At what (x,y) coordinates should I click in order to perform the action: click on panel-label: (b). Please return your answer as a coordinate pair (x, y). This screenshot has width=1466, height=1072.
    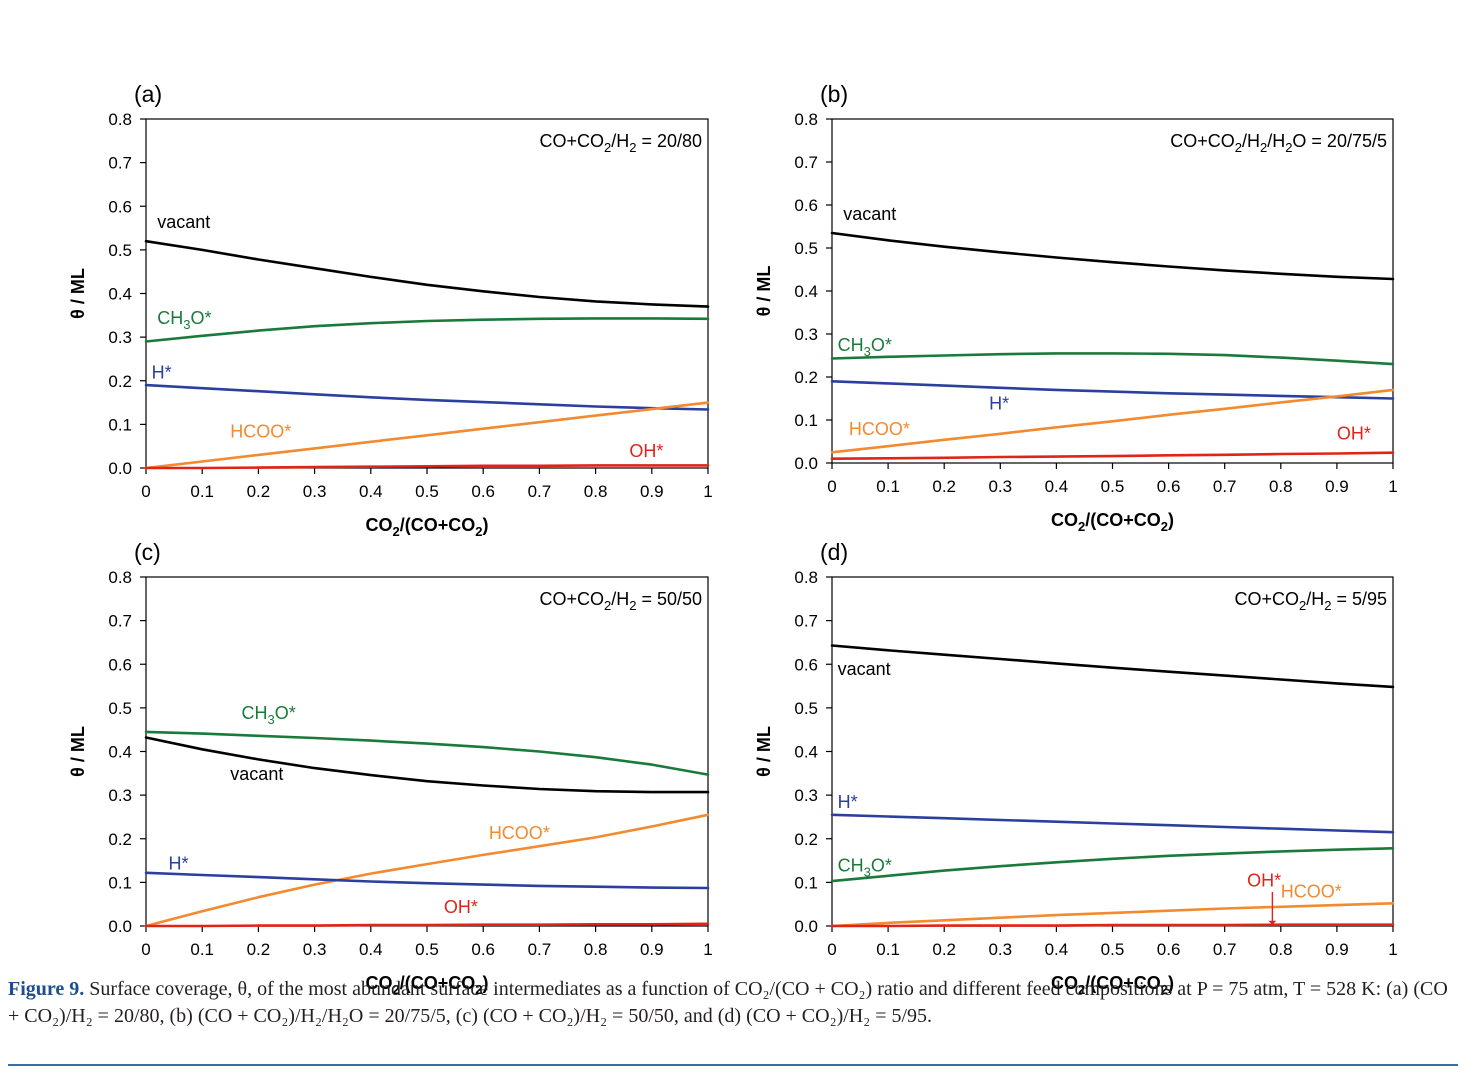
    Looking at the image, I should click on (834, 94).